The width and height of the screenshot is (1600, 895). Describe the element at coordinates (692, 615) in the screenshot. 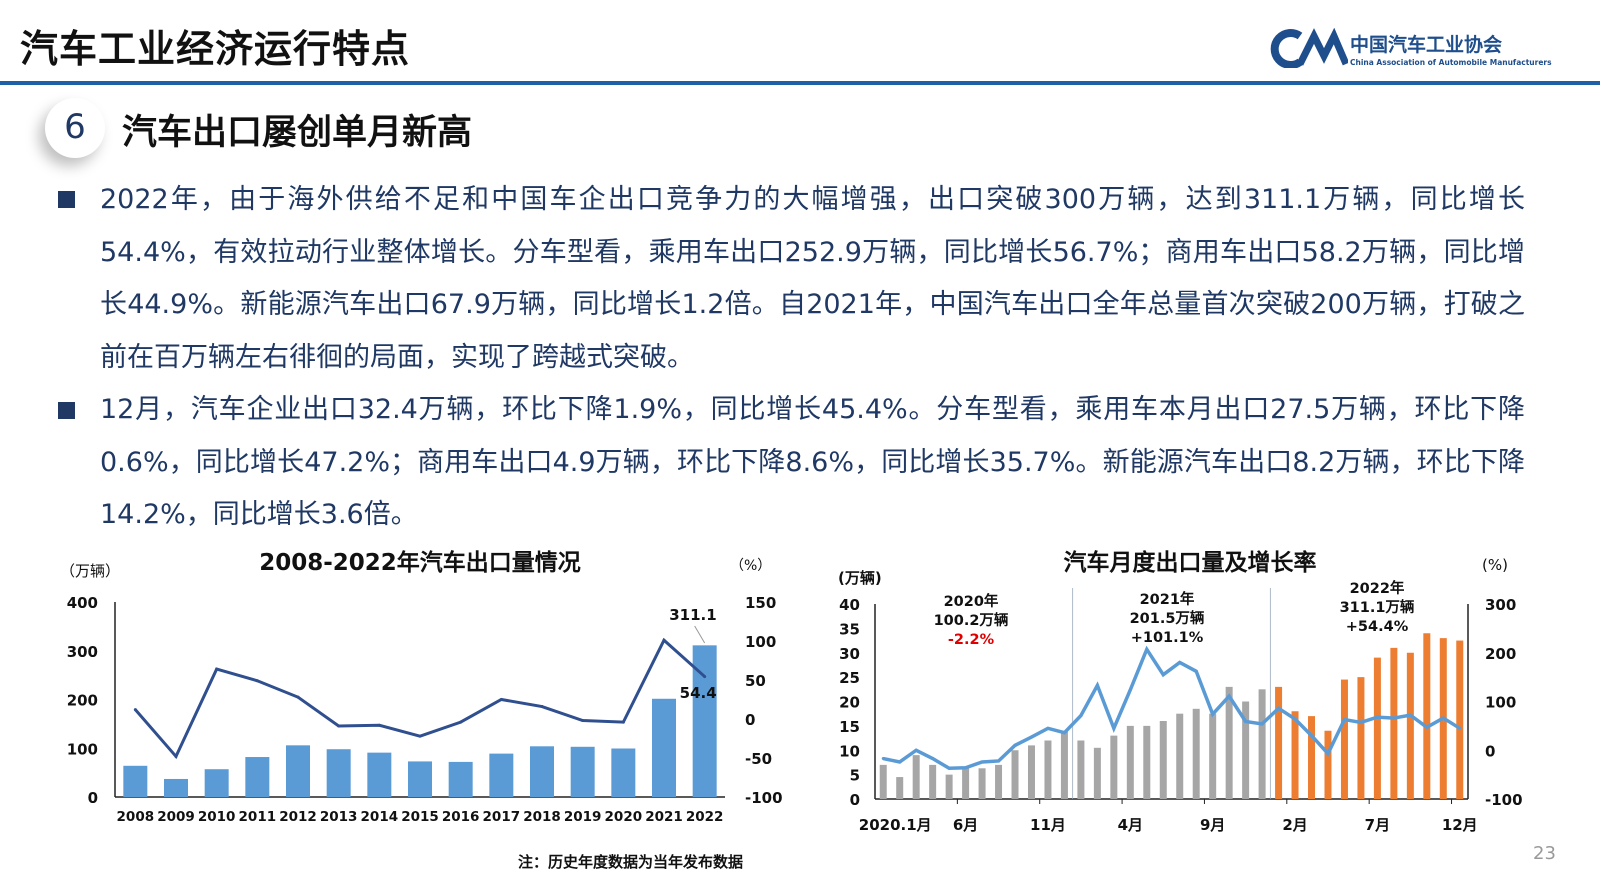

I see `data-label: 311.1` at that location.